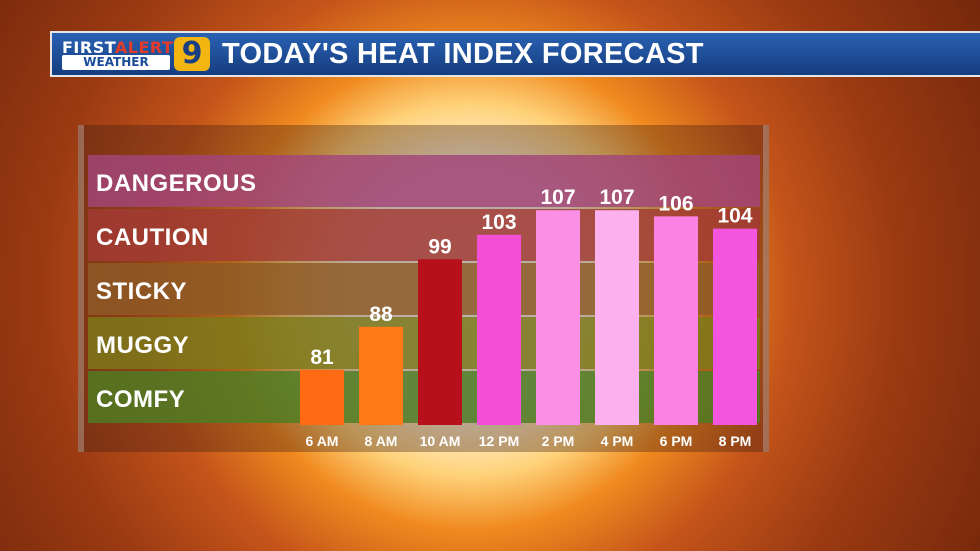  What do you see at coordinates (735, 441) in the screenshot?
I see `category-label: 8 PM` at bounding box center [735, 441].